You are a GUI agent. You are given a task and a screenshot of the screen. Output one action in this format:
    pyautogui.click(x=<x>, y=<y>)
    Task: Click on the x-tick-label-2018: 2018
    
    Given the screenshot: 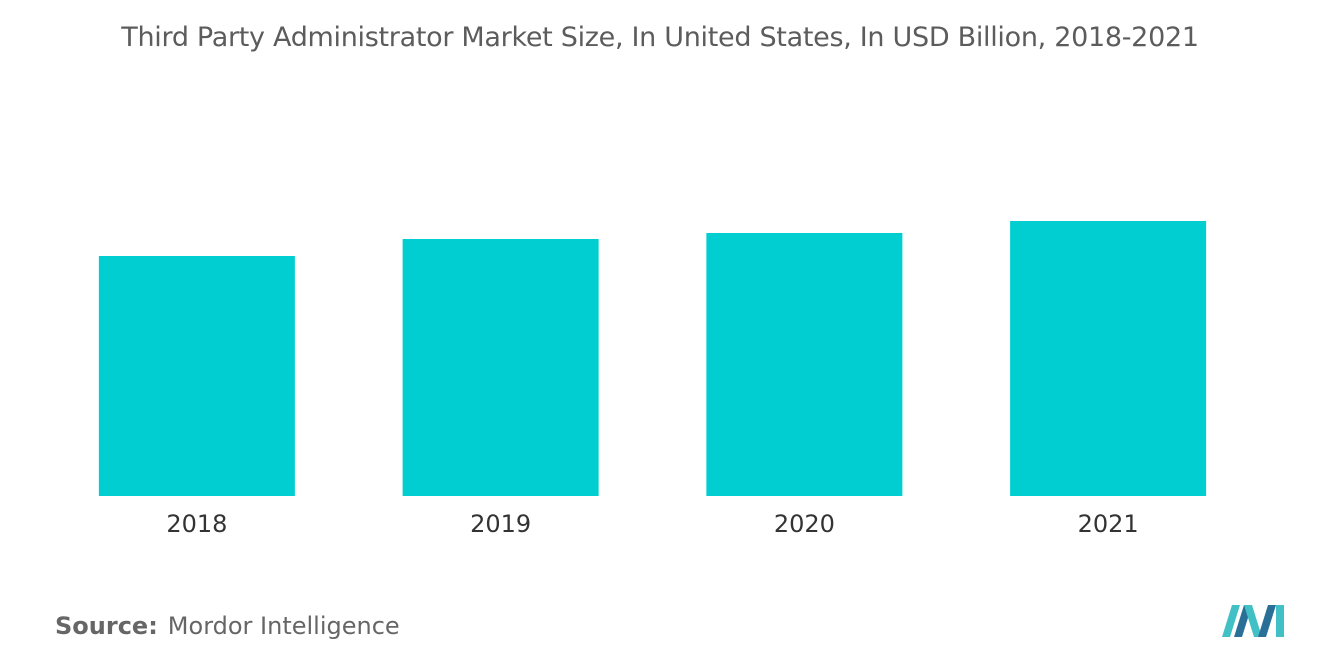 What is the action you would take?
    pyautogui.click(x=196, y=524)
    